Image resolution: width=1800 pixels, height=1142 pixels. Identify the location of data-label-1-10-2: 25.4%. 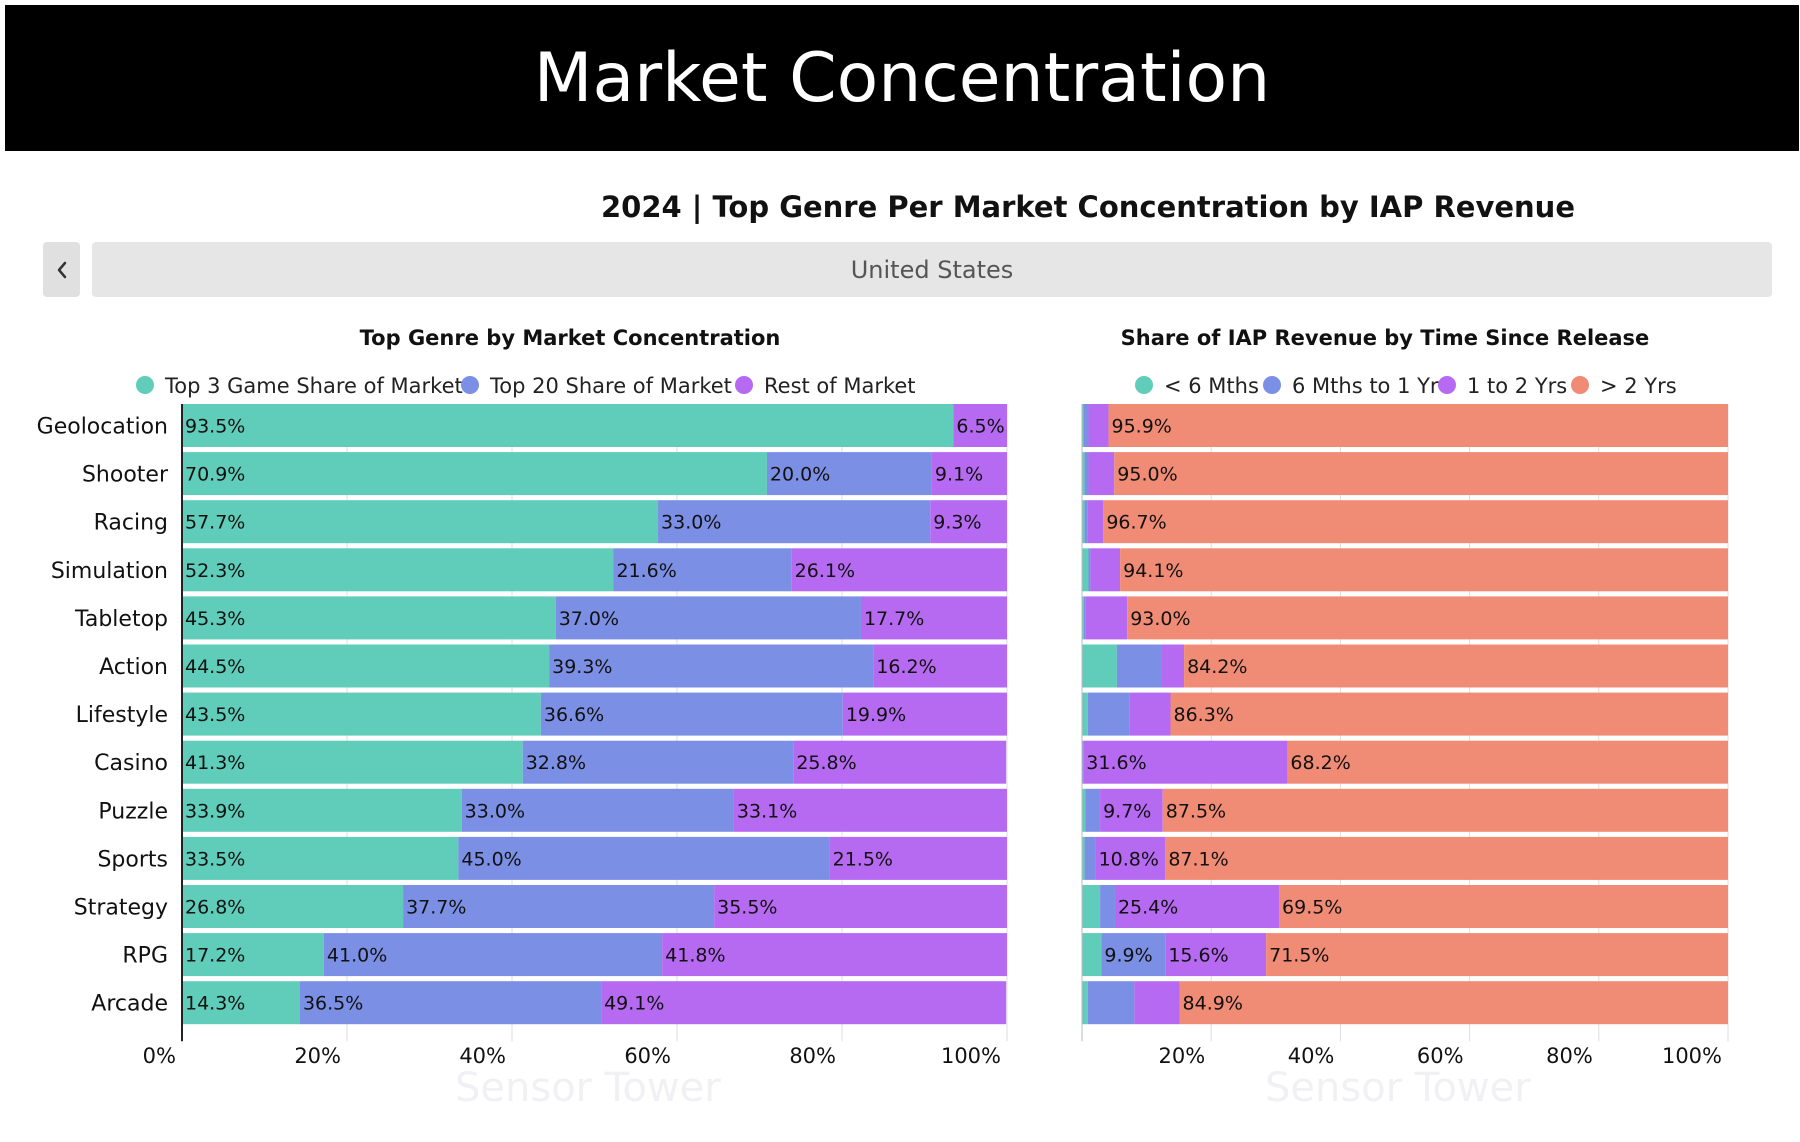
(1148, 908).